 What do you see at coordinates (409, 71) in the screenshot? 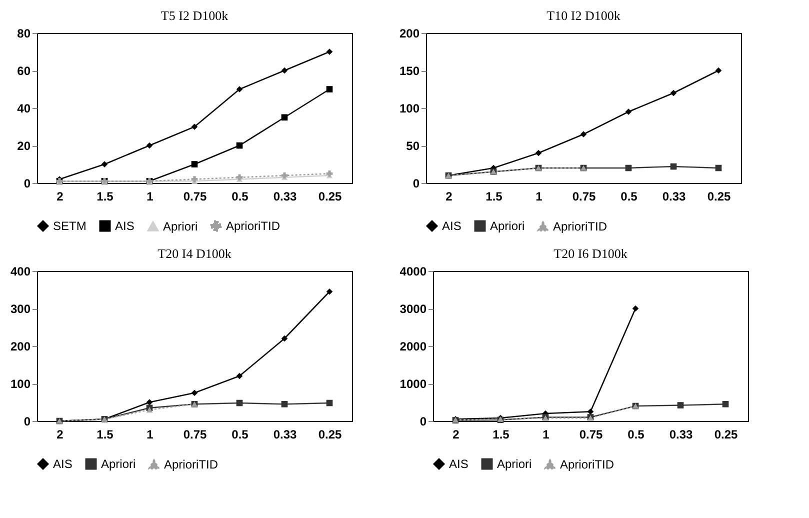
I see `y-tick-label: 150` at bounding box center [409, 71].